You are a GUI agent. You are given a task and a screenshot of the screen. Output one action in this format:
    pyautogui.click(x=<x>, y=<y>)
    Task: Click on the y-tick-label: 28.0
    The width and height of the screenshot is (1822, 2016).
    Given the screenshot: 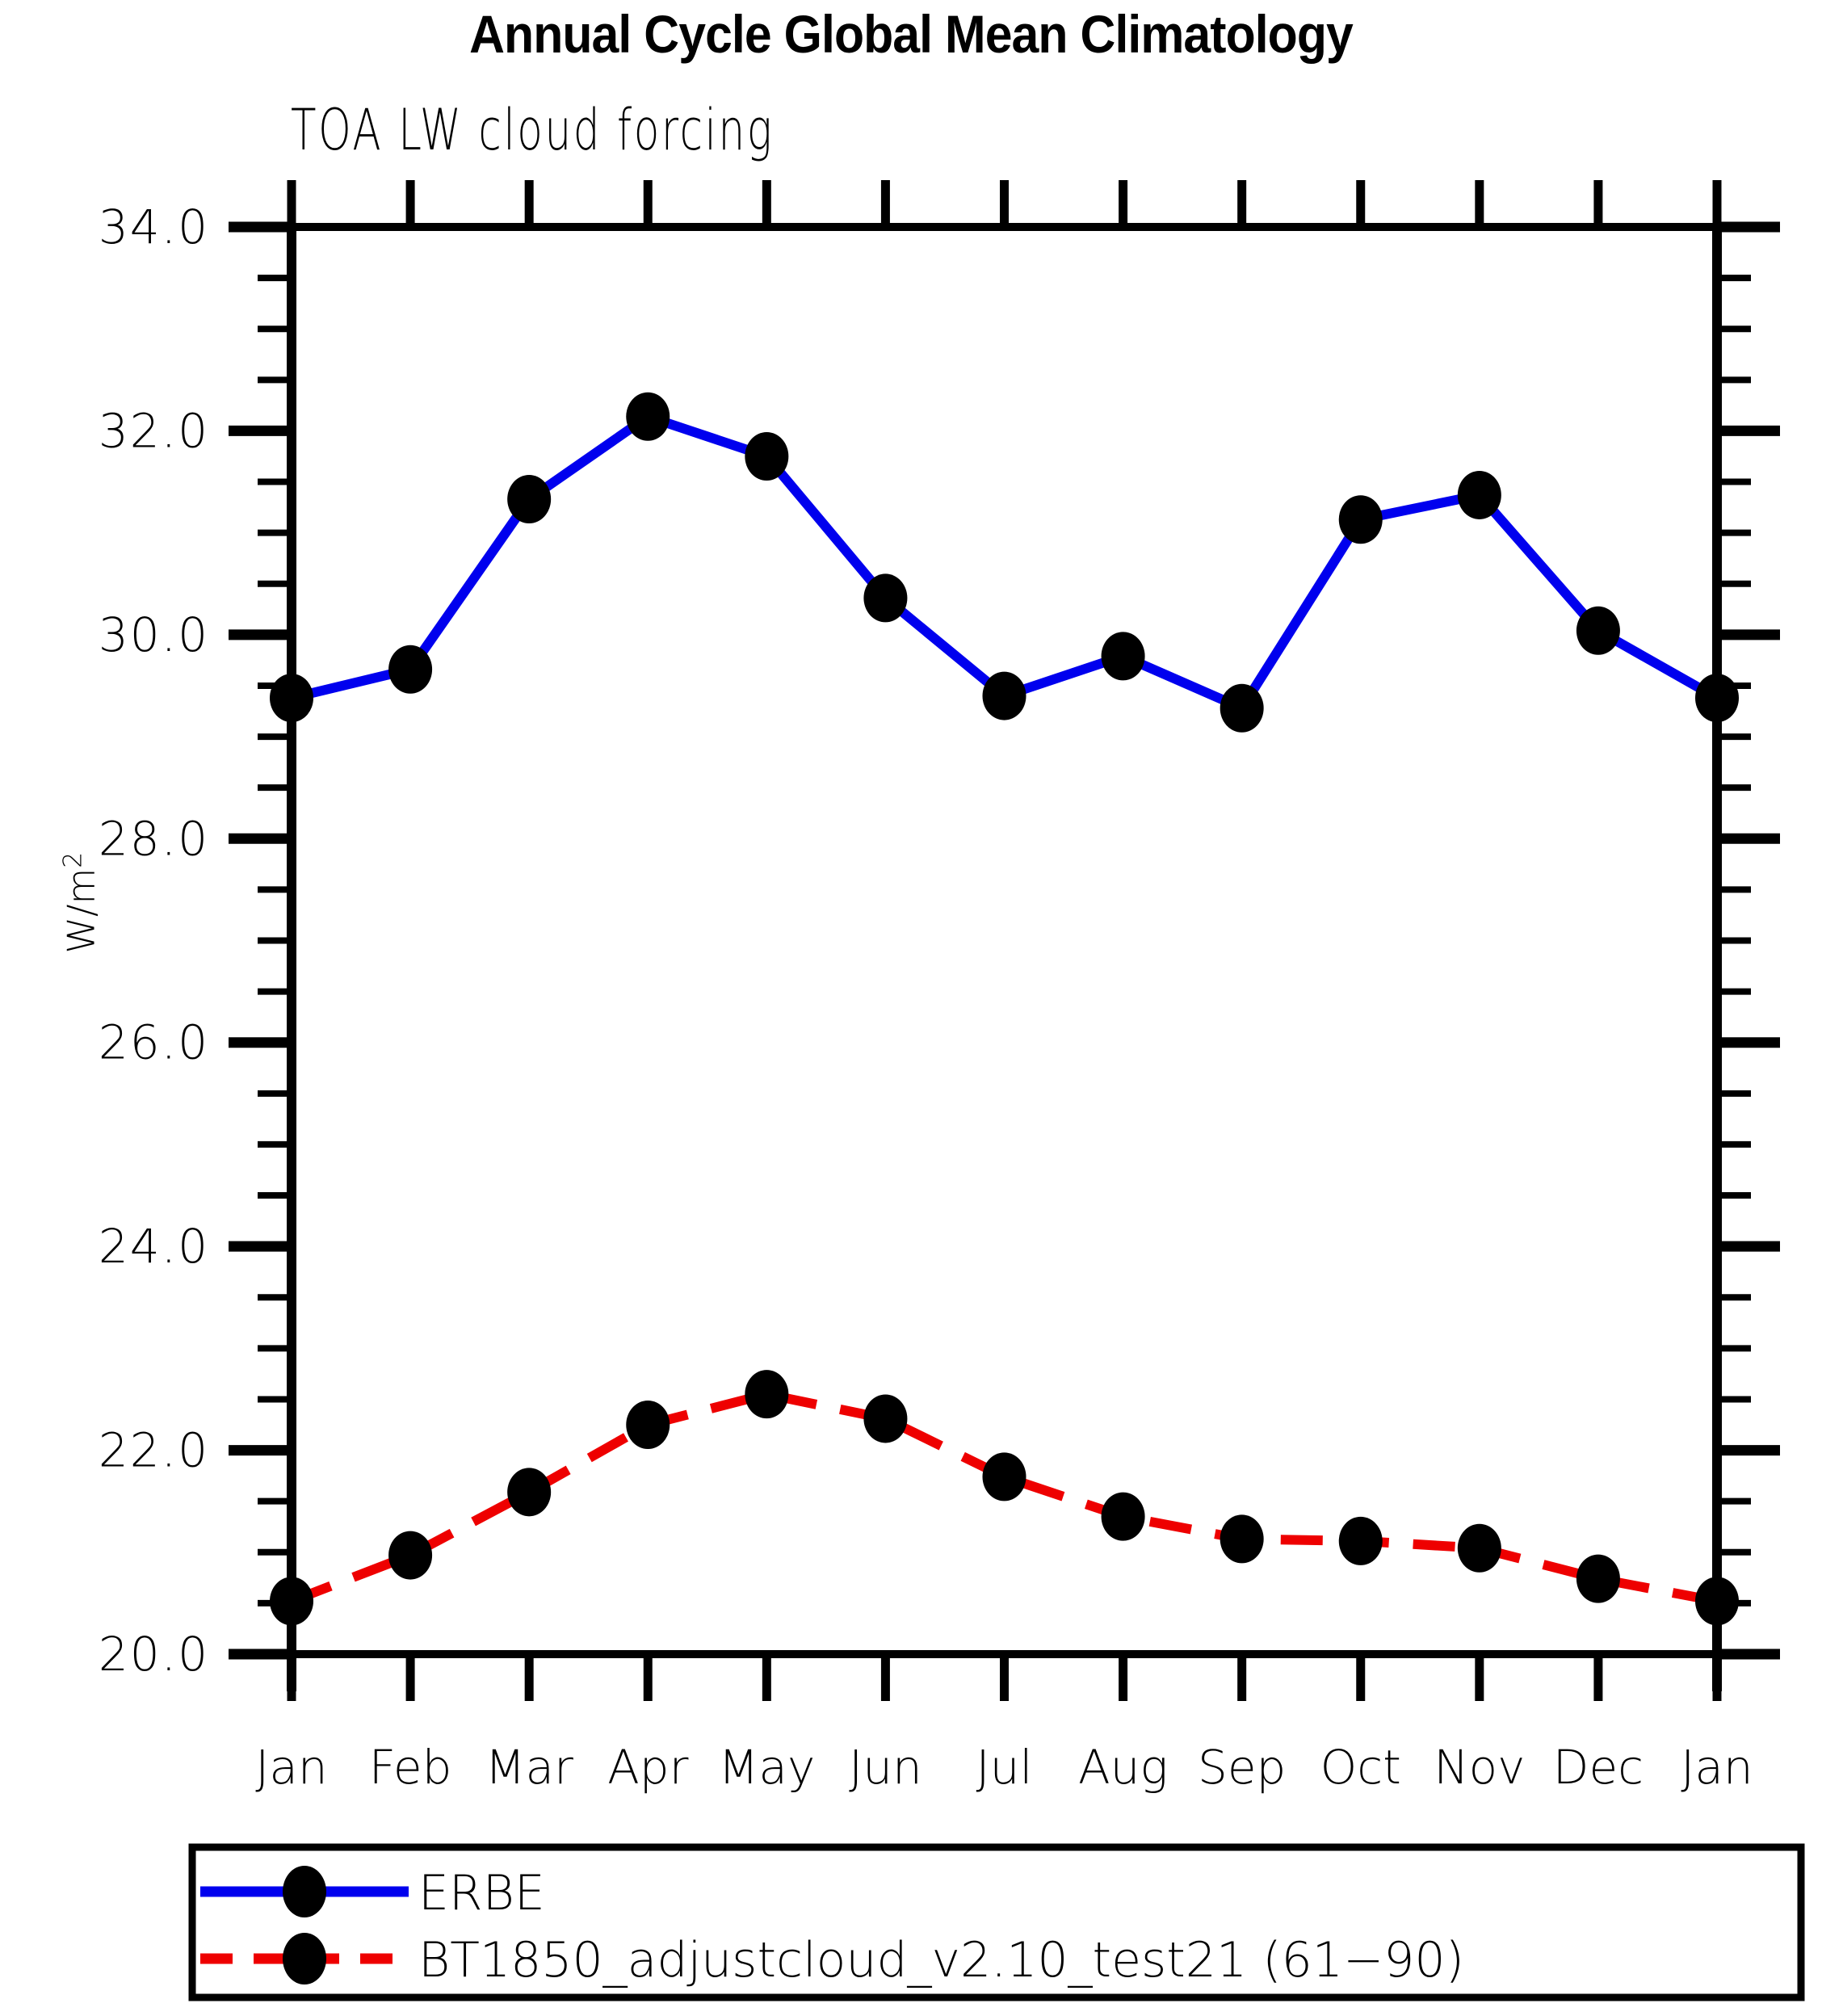 What is the action you would take?
    pyautogui.click(x=154, y=838)
    